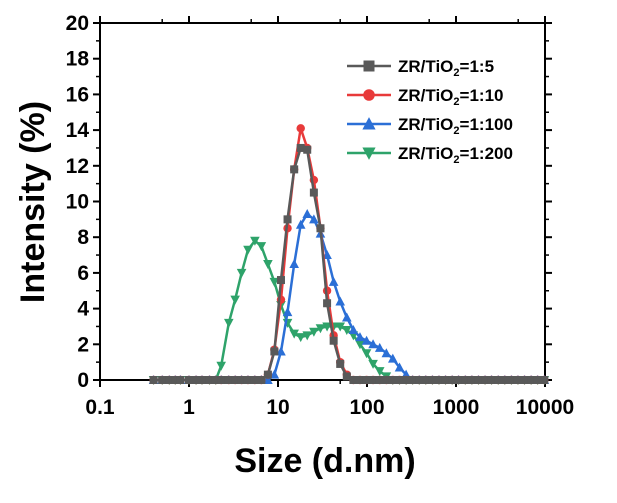  What do you see at coordinates (456, 407) in the screenshot?
I see `x-tick-label: 1000` at bounding box center [456, 407].